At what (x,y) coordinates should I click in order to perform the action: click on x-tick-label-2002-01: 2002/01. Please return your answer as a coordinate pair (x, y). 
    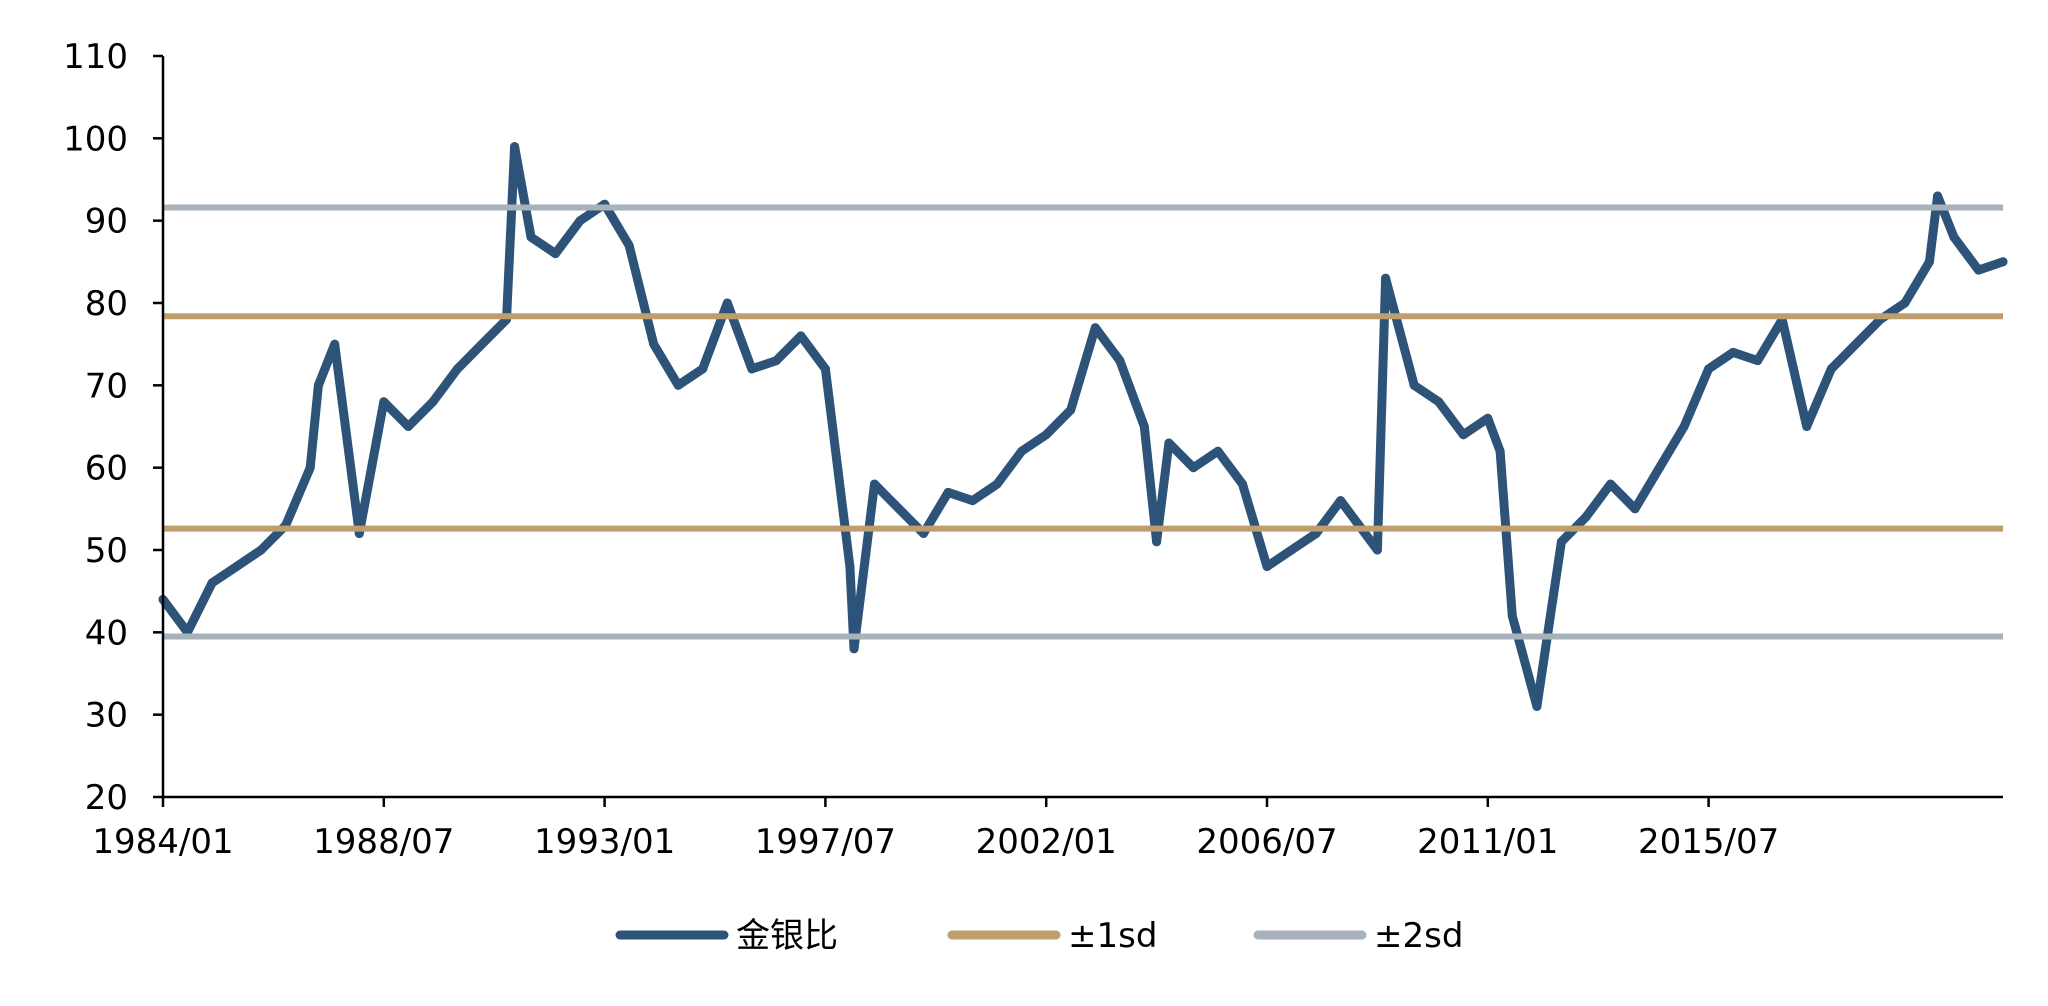
    Looking at the image, I should click on (1046, 842).